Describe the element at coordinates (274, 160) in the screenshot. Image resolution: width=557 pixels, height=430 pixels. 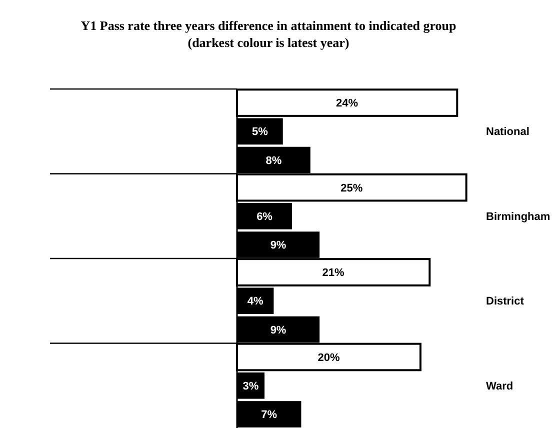
I see `data-label: 8%` at that location.